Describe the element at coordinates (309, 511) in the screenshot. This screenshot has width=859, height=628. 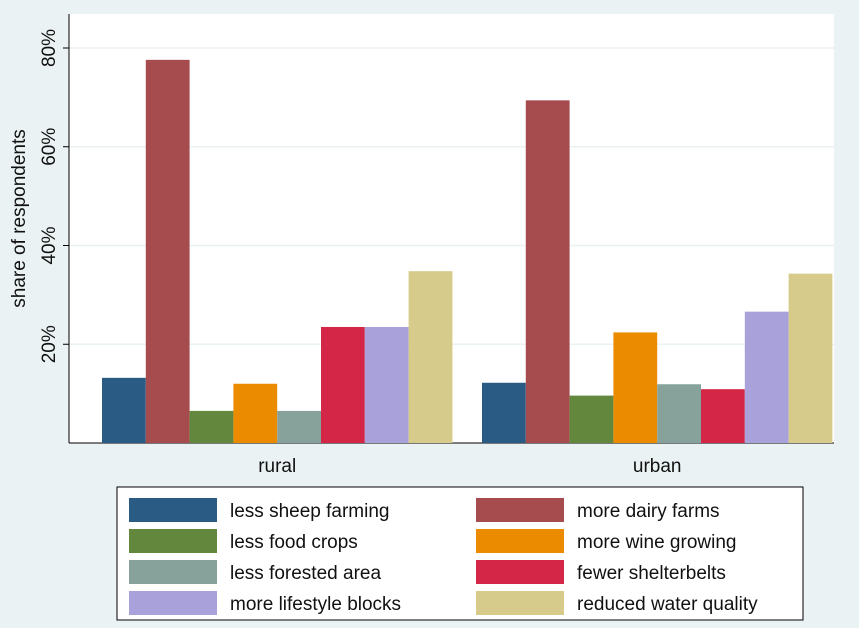
I see `legend-label: less sheep farming` at that location.